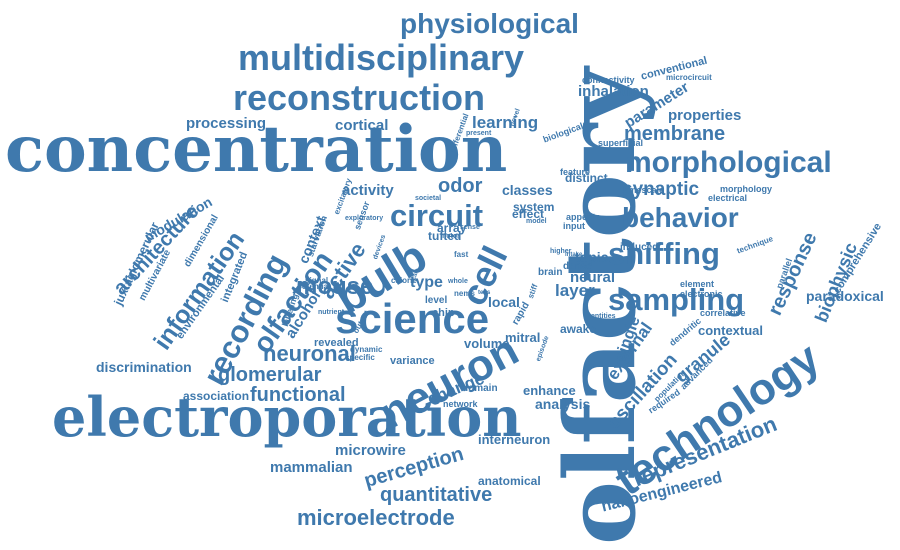 The height and width of the screenshot is (550, 900). I want to click on cloud-word-membrane: membrane, so click(675, 134).